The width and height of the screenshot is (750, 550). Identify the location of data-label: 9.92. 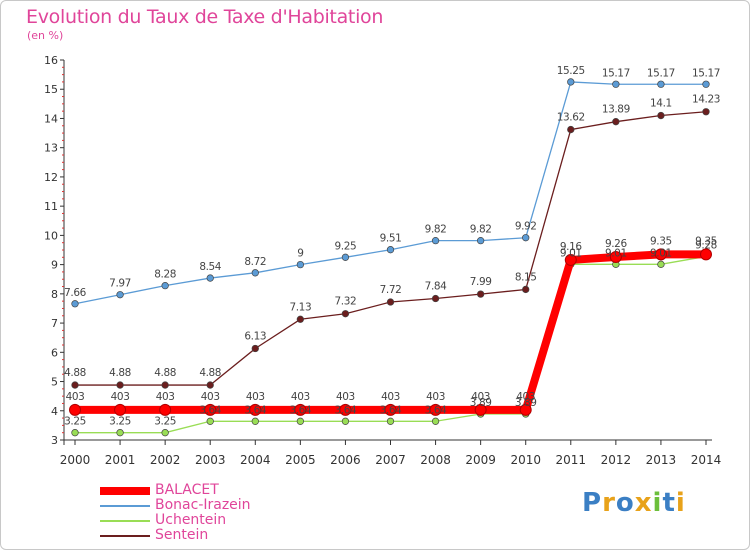
(526, 227).